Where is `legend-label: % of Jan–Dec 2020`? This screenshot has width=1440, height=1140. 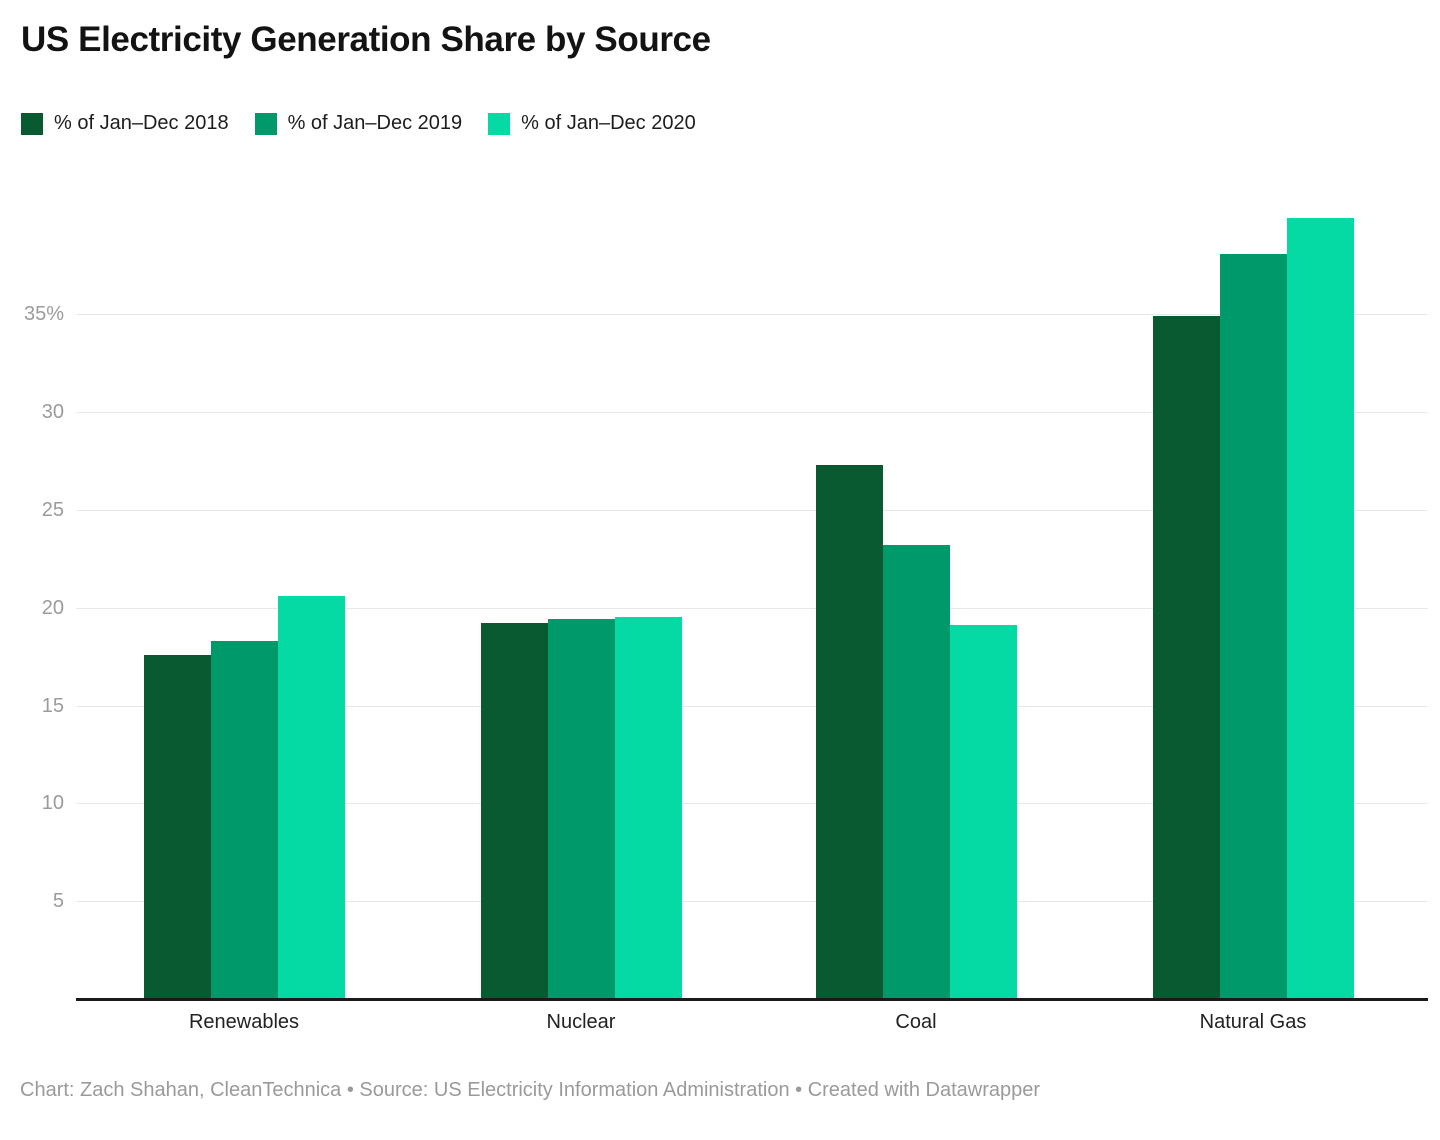
legend-label: % of Jan–Dec 2020 is located at coordinates (608, 123).